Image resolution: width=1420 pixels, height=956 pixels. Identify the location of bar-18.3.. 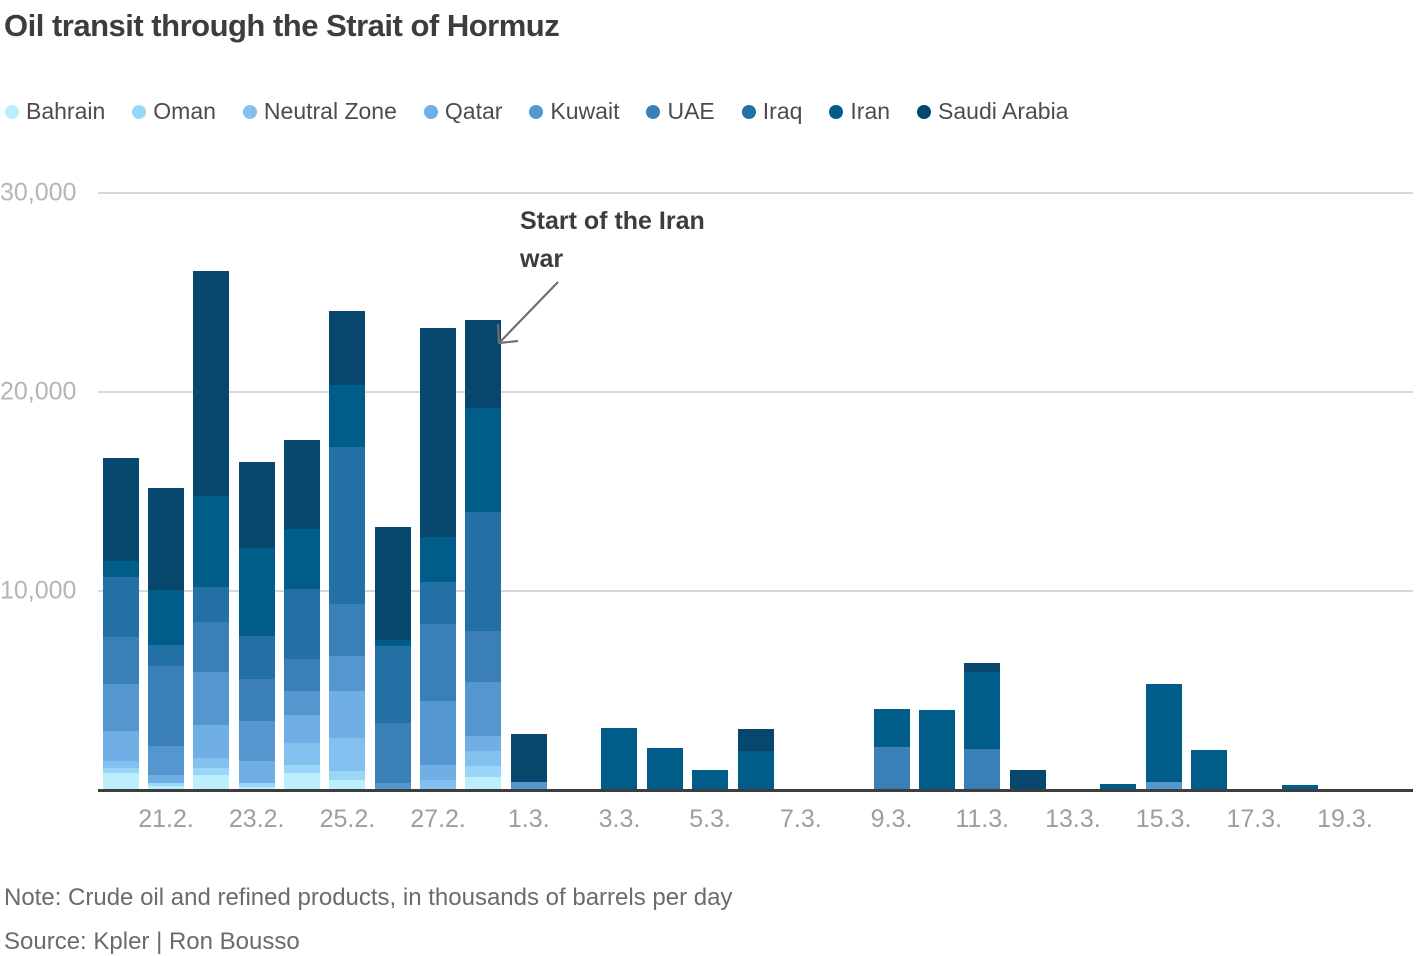
(1299, 787).